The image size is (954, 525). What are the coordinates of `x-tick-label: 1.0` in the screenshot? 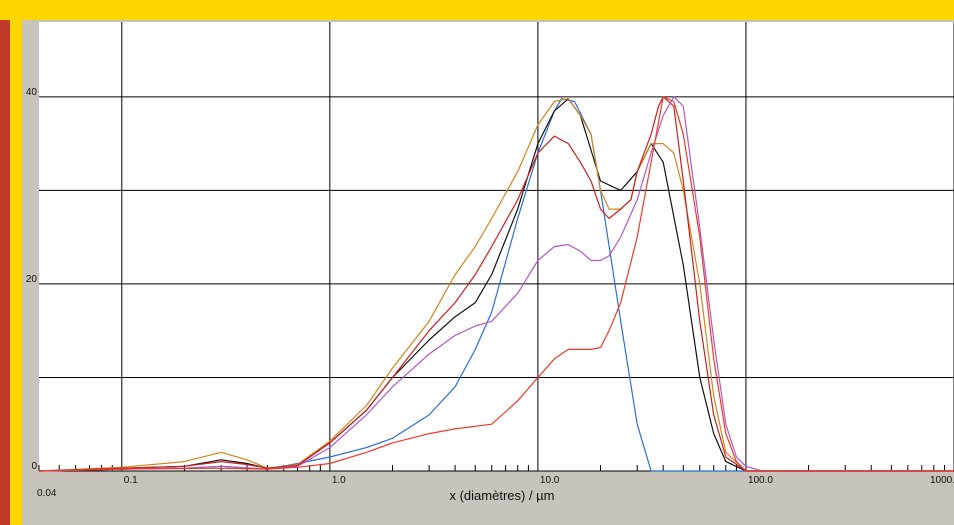 It's located at (339, 480).